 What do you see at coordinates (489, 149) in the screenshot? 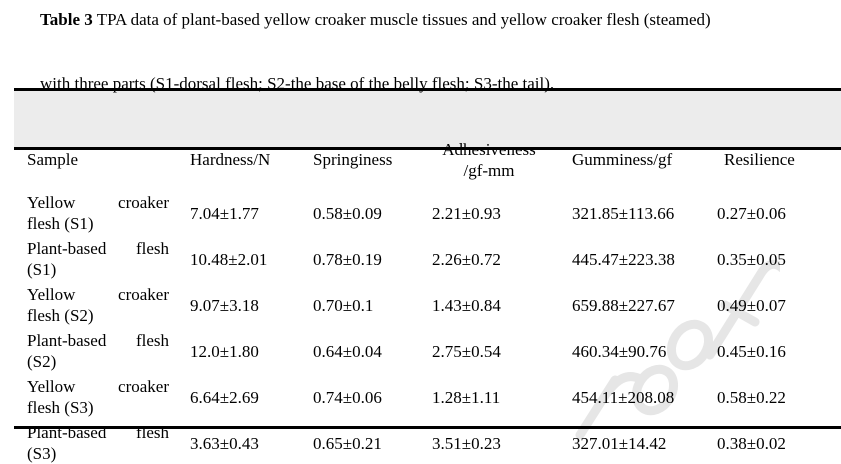
I see `header-adhesiveness-line1: Adhesiveness` at bounding box center [489, 149].